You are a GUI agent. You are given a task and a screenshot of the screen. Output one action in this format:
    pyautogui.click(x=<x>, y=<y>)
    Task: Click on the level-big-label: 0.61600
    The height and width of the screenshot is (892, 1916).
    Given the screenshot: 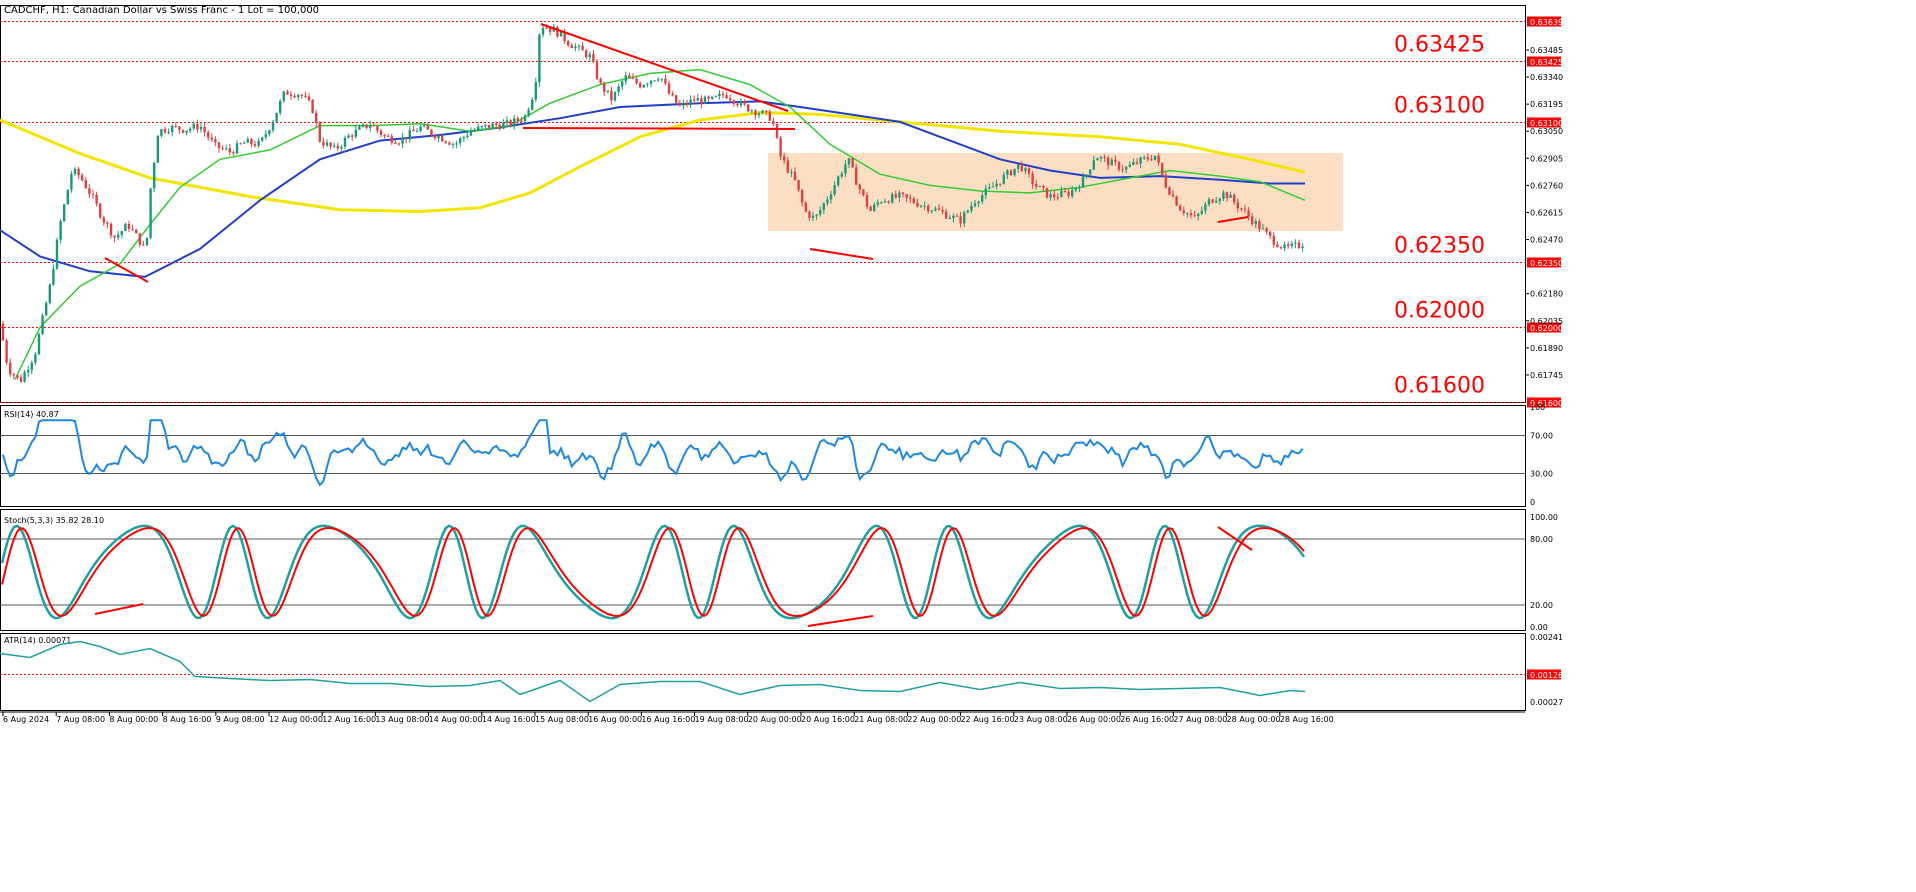 What is the action you would take?
    pyautogui.click(x=1439, y=386)
    